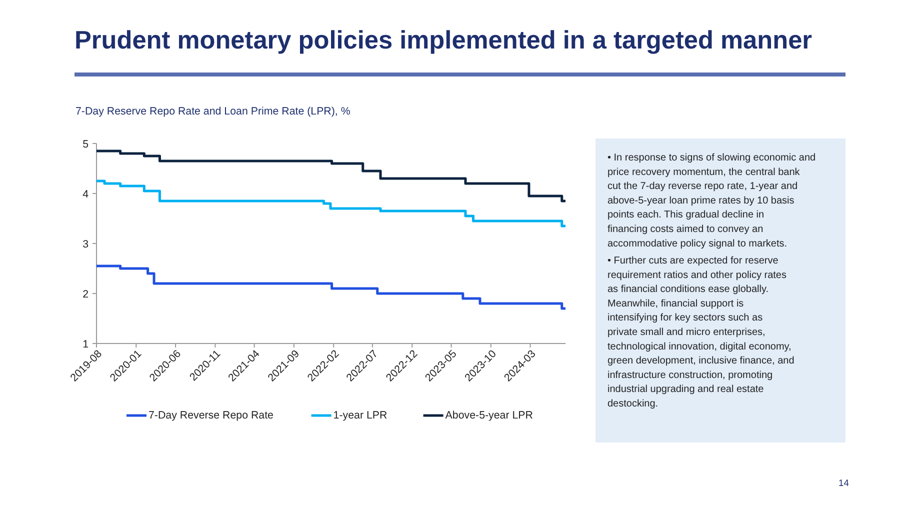  I want to click on text: • Further cuts are expected for reserve requirement ratios and other policy rates as financial conditions ease globally. Meanwhile, financial support is intensifying for key sectors such as private small and micro enterprises, technological innovation, digital economy, green development, inclusive finance, and infrastructure construction, promoting industrial upgrading and real estate destocking., so click(701, 333).